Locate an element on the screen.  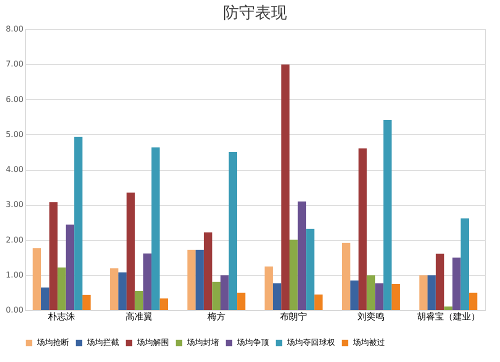
legend-label: 场均抢断 is located at coordinates (52, 342).